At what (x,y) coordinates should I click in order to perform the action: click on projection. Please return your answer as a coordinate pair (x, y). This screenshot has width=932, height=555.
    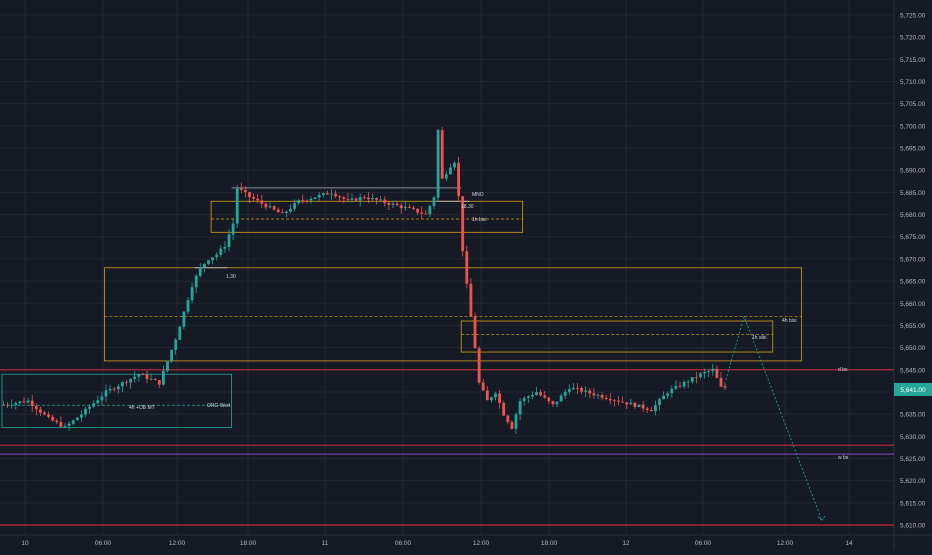
    Looking at the image, I should click on (774, 418).